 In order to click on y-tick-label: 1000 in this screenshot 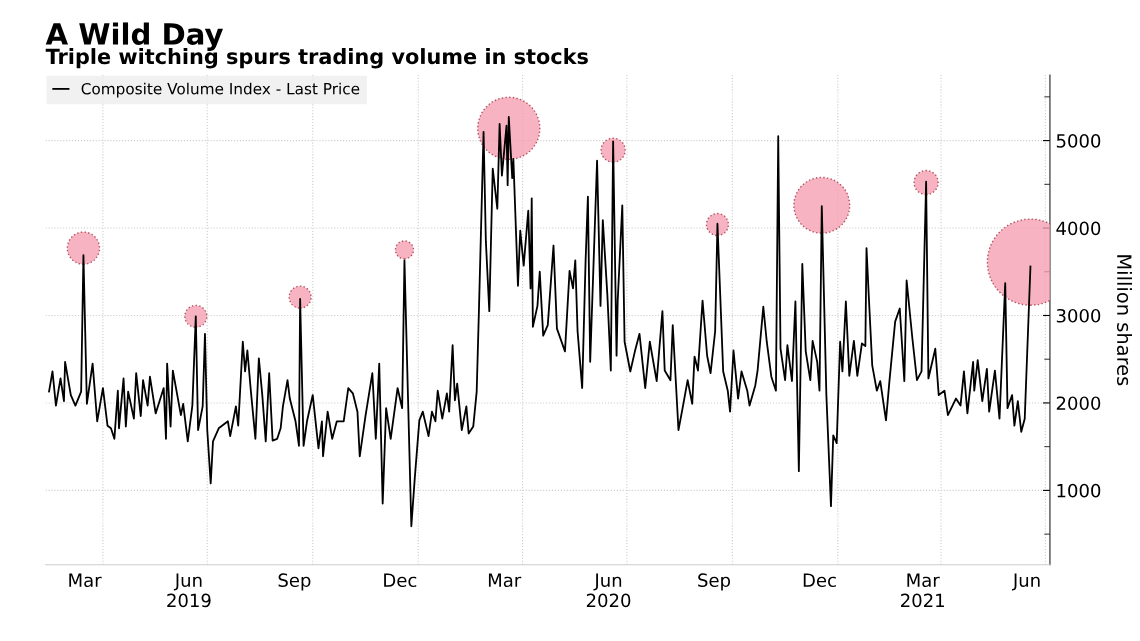, I will do `click(1079, 490)`.